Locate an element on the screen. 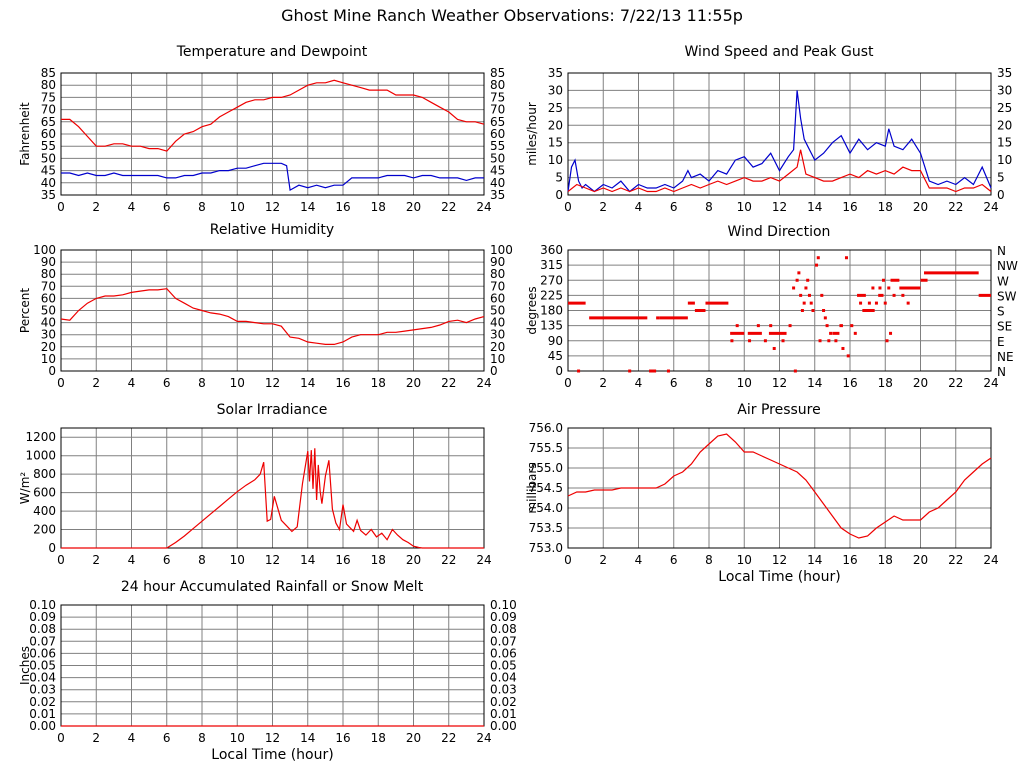 This screenshot has width=1024, height=768. y-tick-label: 600 is located at coordinates (44, 493).